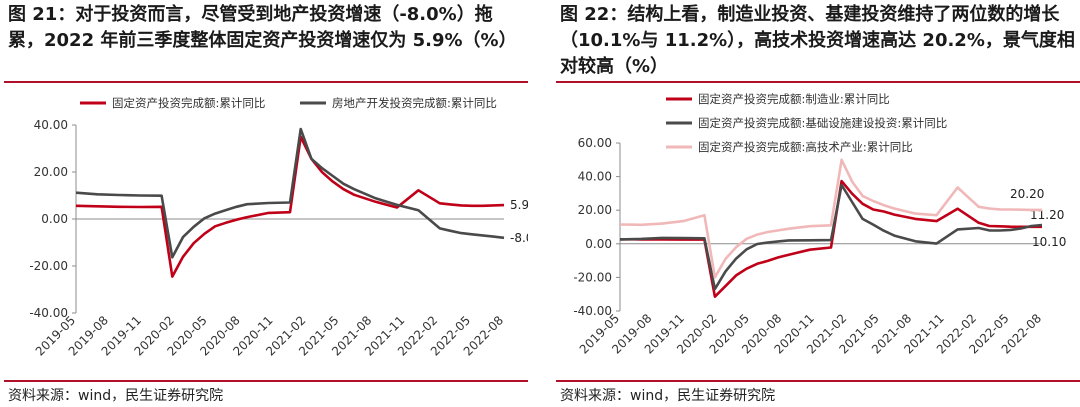  Describe the element at coordinates (188, 103) in the screenshot. I see `legend-label: 固定资产投资完成额:累计同比` at that location.